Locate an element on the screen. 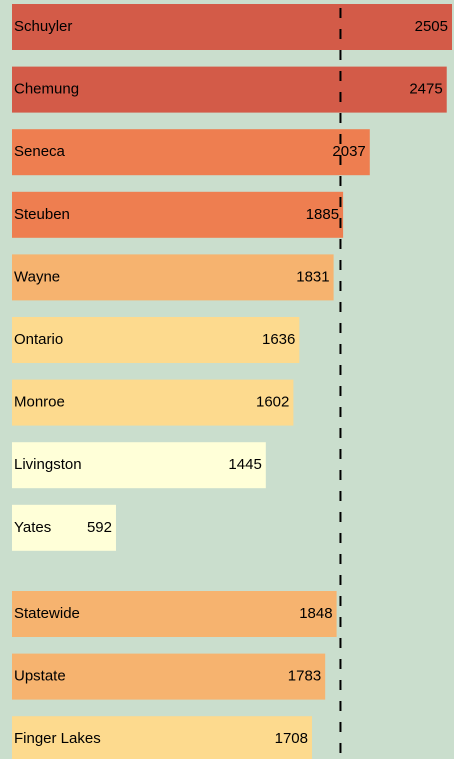 This screenshot has height=759, width=454. category-label: Seneca is located at coordinates (40, 151).